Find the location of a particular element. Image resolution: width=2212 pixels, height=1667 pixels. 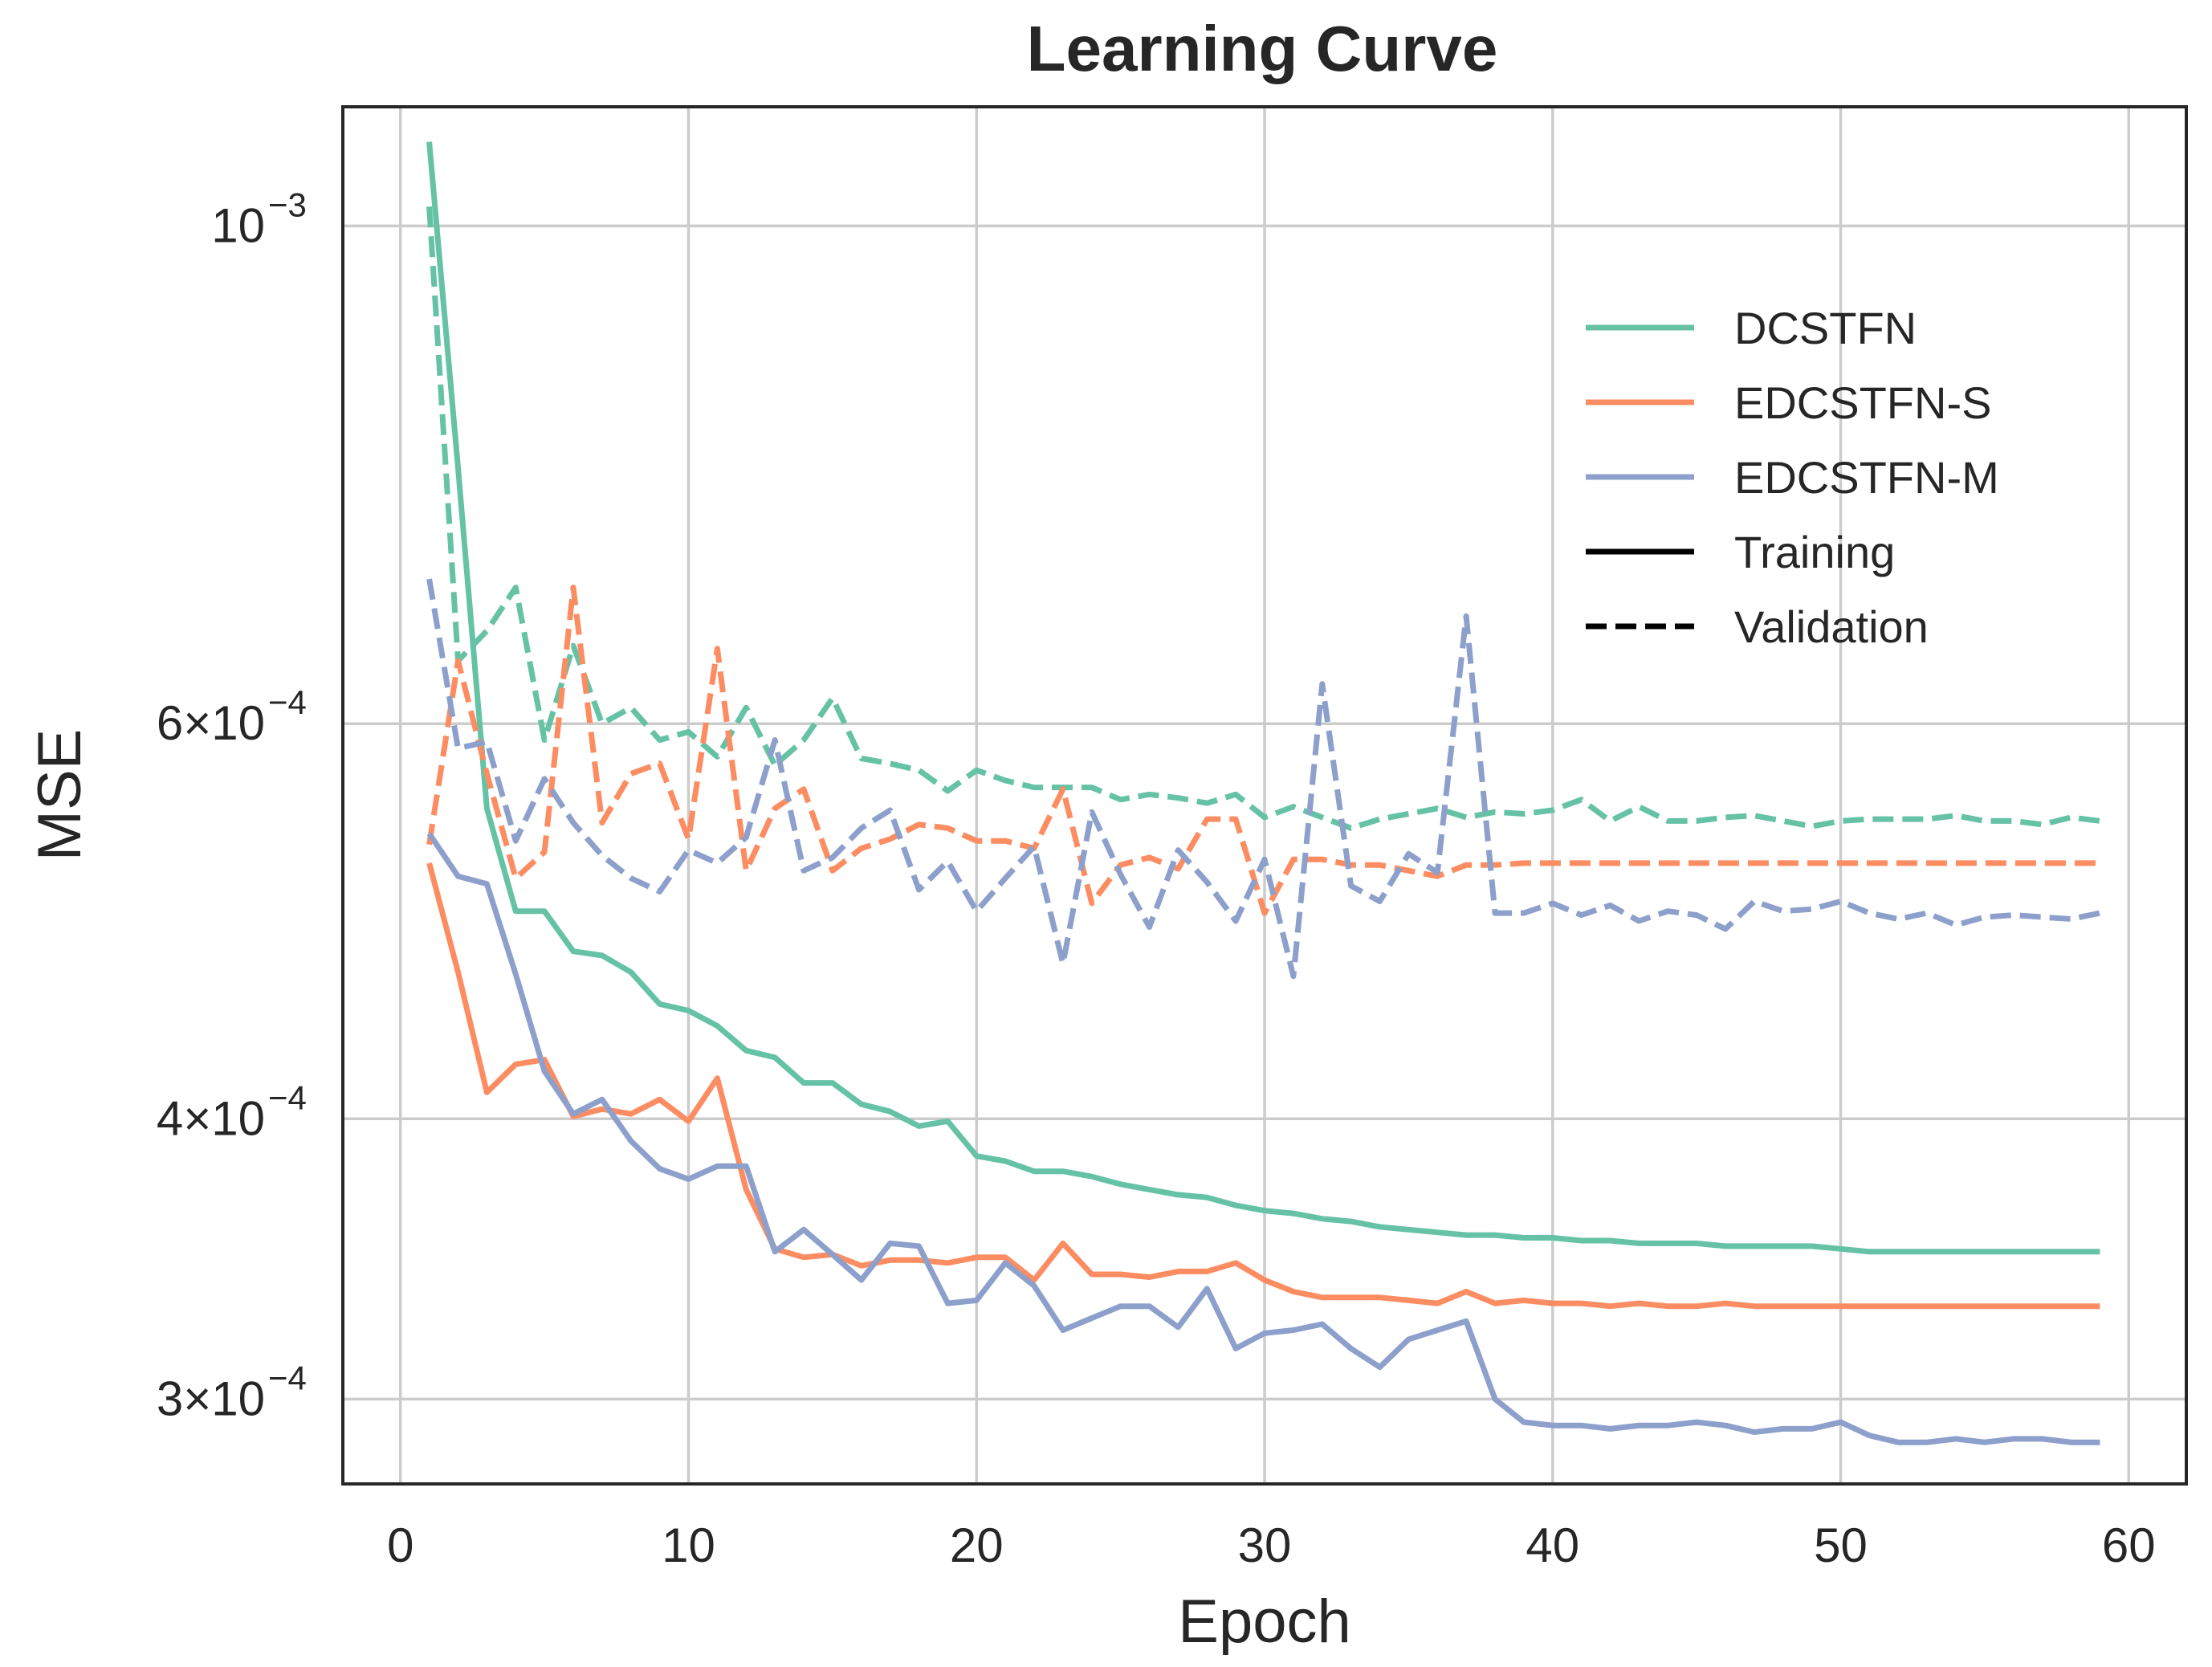

x-tick-label: 10 is located at coordinates (688, 1545).